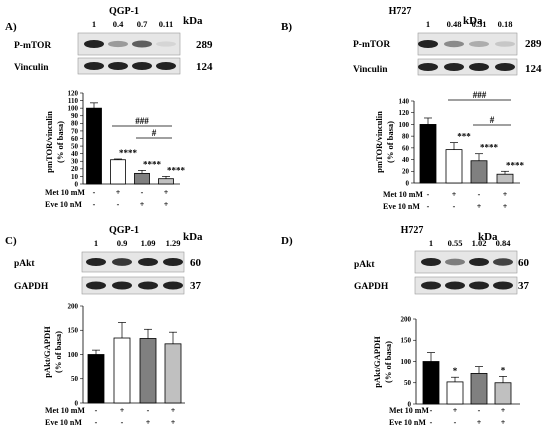 The width and height of the screenshot is (550, 431). I want to click on ratio-value: 0.84, so click(504, 243).